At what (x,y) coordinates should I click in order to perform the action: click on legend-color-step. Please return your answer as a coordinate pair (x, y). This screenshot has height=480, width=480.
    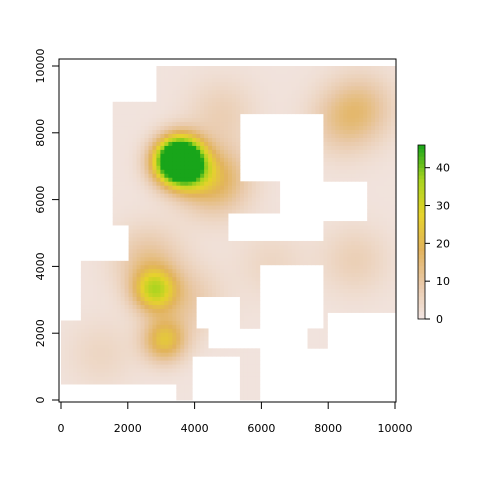
    Looking at the image, I should click on (421, 313).